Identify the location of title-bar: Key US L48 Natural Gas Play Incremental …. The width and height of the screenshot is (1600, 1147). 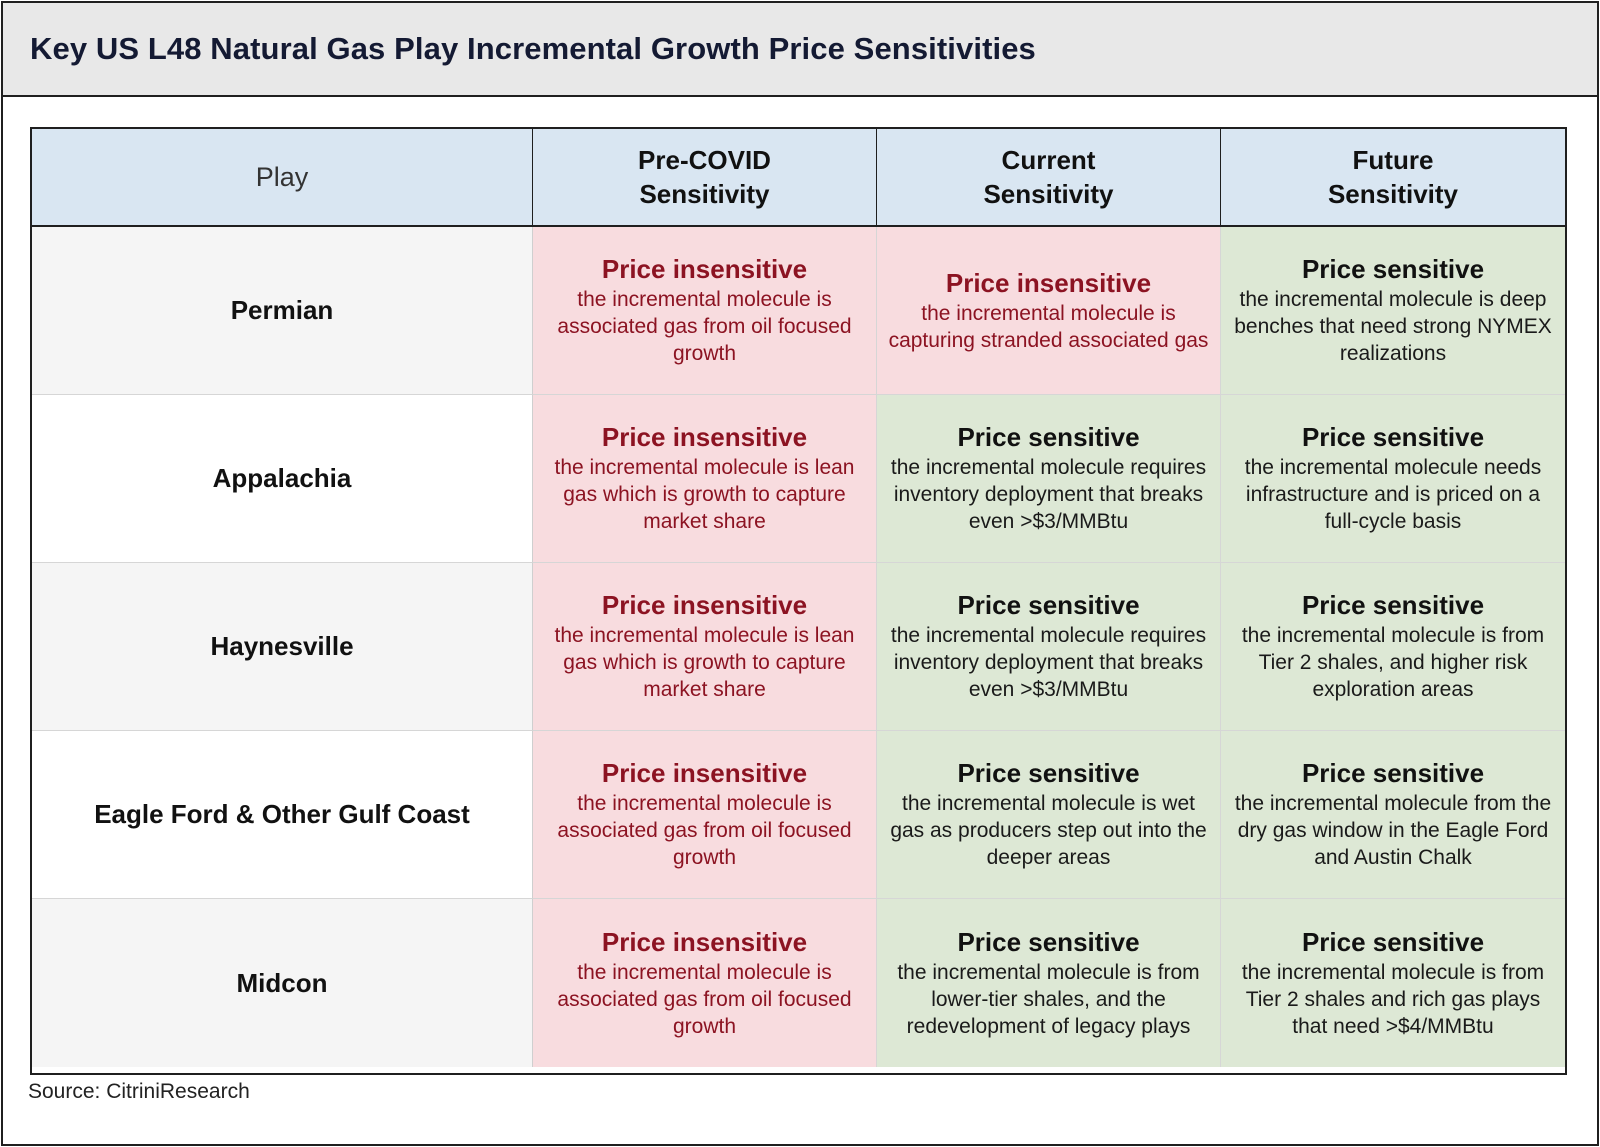
(800, 50).